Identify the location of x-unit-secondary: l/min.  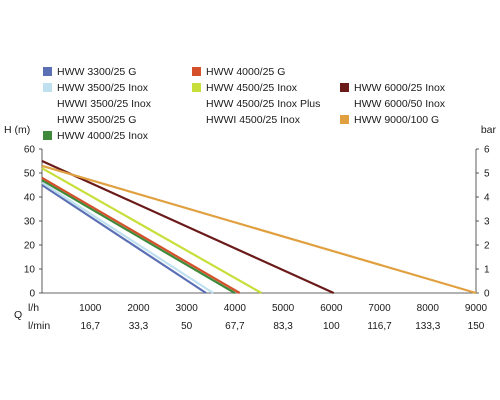
(39, 326).